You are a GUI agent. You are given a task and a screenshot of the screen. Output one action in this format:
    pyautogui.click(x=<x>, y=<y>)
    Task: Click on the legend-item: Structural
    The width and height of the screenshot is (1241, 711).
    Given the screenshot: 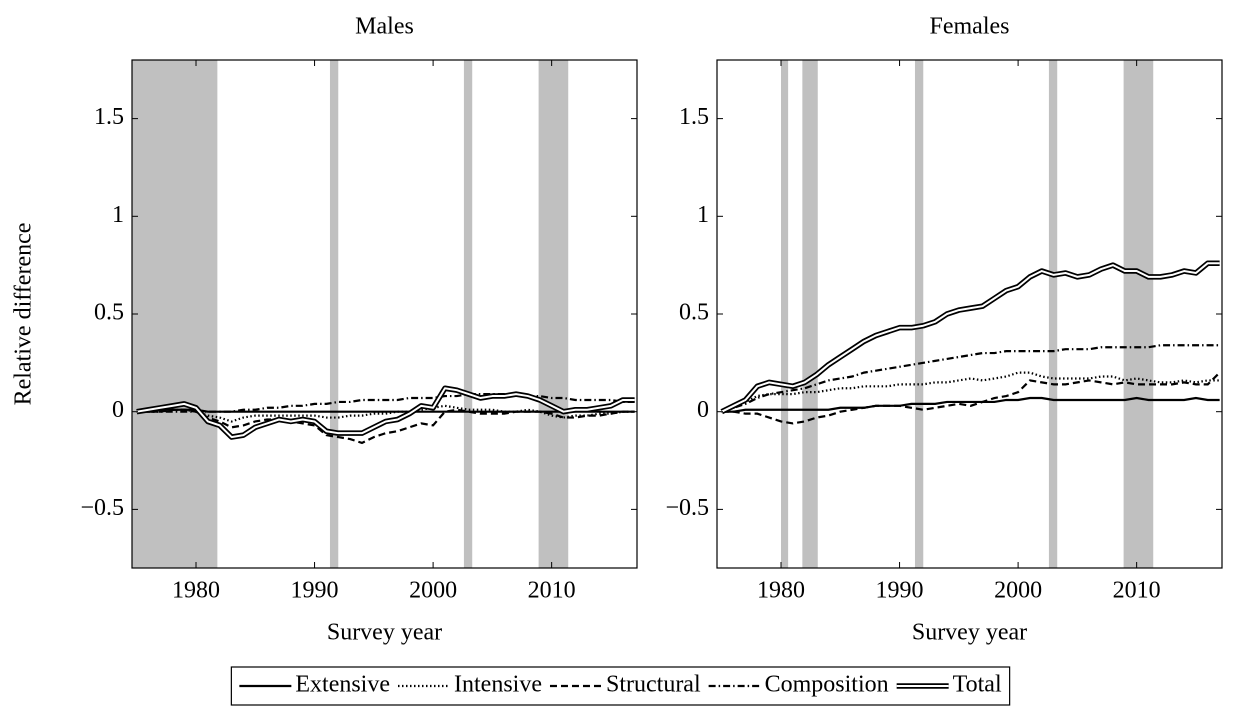 What is the action you would take?
    pyautogui.click(x=625, y=685)
    